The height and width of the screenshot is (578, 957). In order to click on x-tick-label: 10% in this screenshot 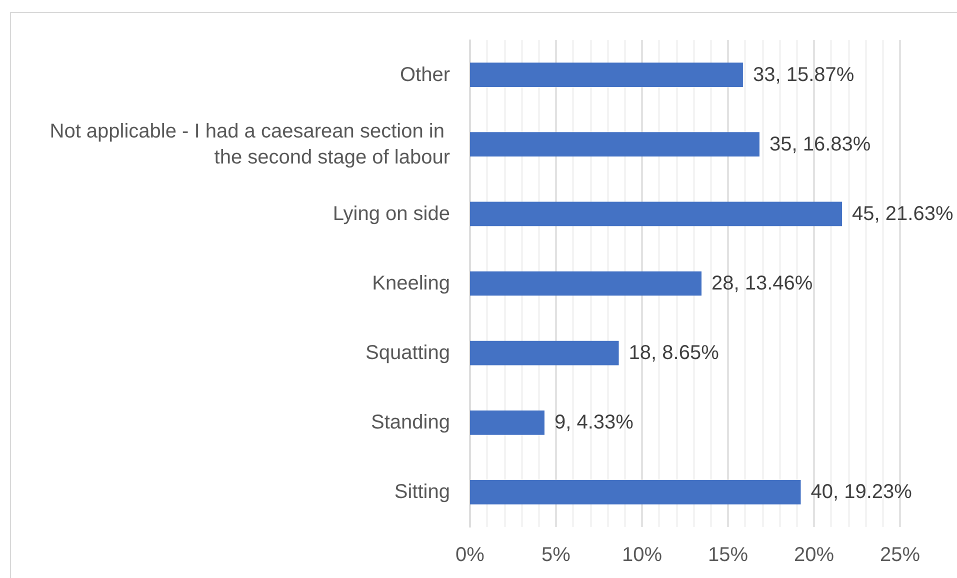, I will do `click(642, 555)`.